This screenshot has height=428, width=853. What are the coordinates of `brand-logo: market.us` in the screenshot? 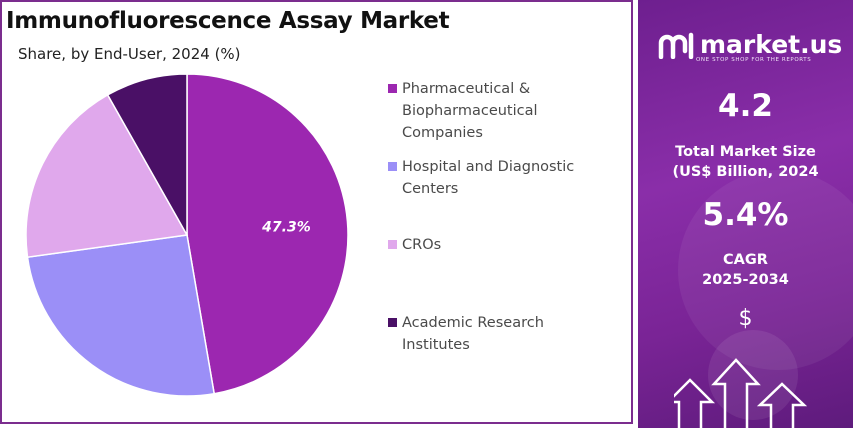 It's located at (750, 44).